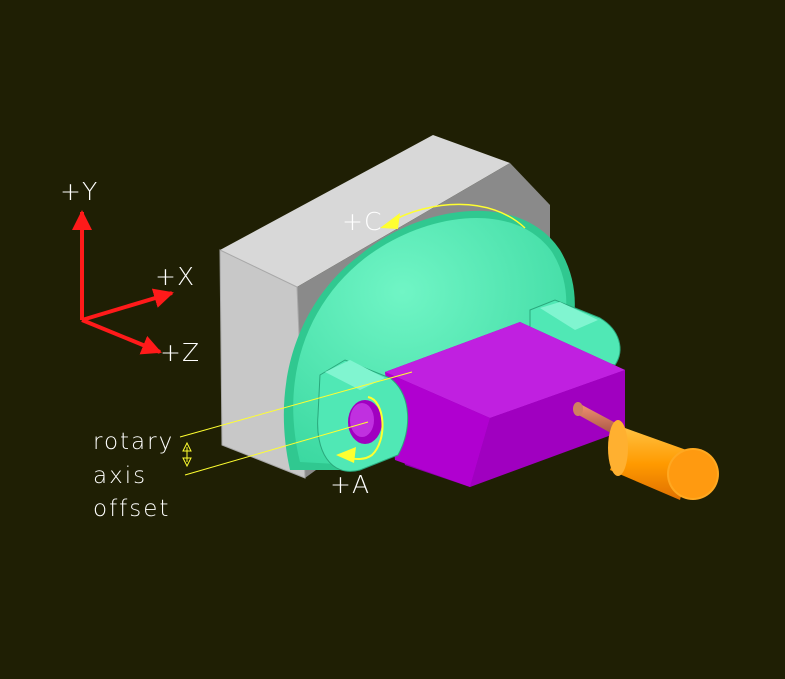 The image size is (785, 679). I want to click on a-axis-arrow, so click(360, 429).